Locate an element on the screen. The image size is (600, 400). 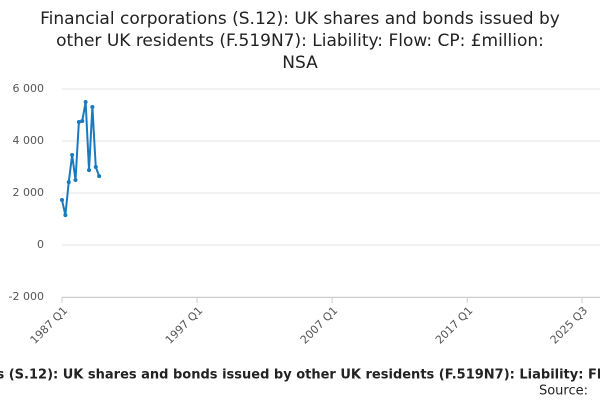
y-tick-label: 6 000 is located at coordinates (29, 88).